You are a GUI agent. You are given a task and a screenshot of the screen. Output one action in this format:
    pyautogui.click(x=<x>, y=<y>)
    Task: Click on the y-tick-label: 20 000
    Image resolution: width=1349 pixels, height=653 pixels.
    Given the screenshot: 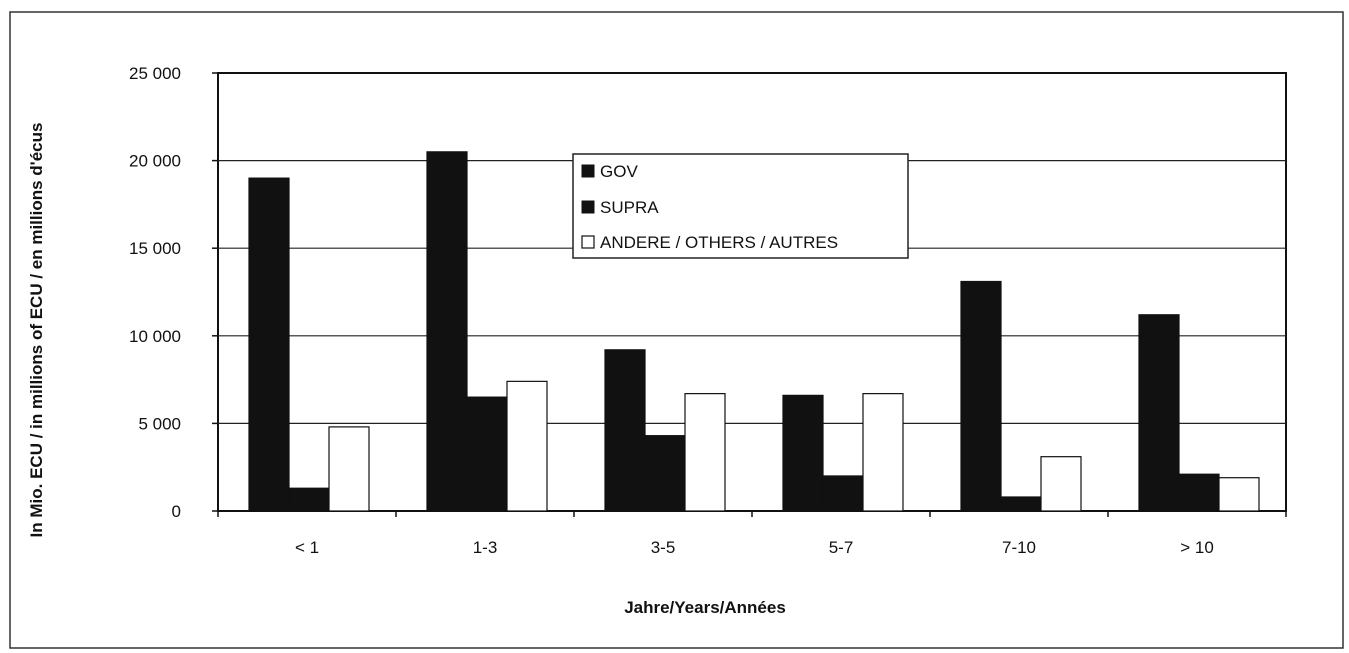 What is the action you would take?
    pyautogui.click(x=155, y=161)
    